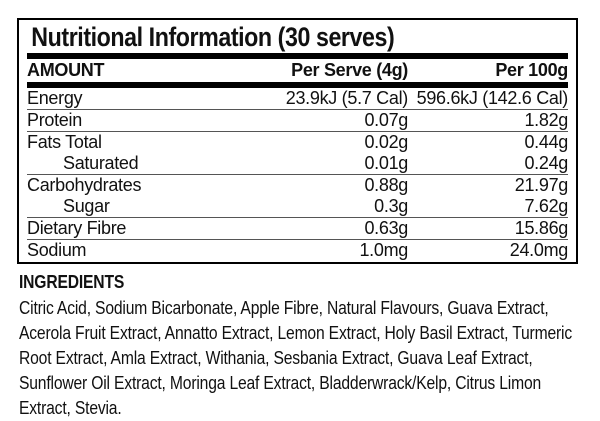 The height and width of the screenshot is (421, 600). What do you see at coordinates (213, 37) in the screenshot?
I see `panel-title: Nutritional Information (30 serves)` at bounding box center [213, 37].